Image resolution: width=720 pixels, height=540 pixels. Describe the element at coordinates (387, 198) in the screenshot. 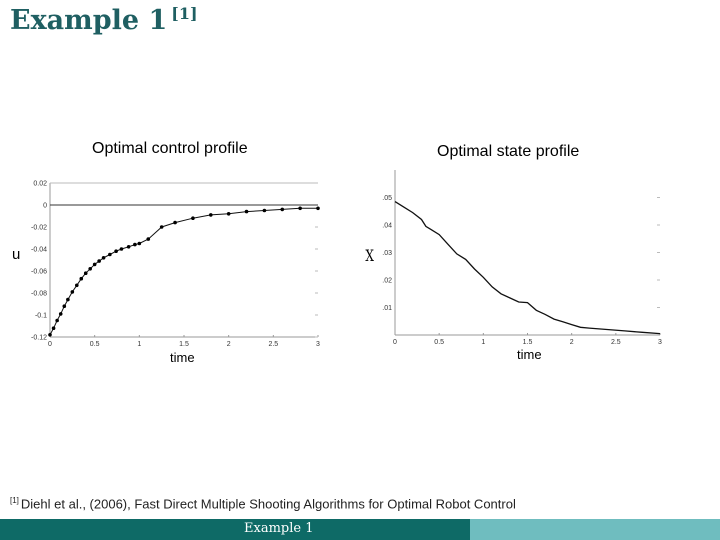

I see `state-y-tick-label: .05` at that location.